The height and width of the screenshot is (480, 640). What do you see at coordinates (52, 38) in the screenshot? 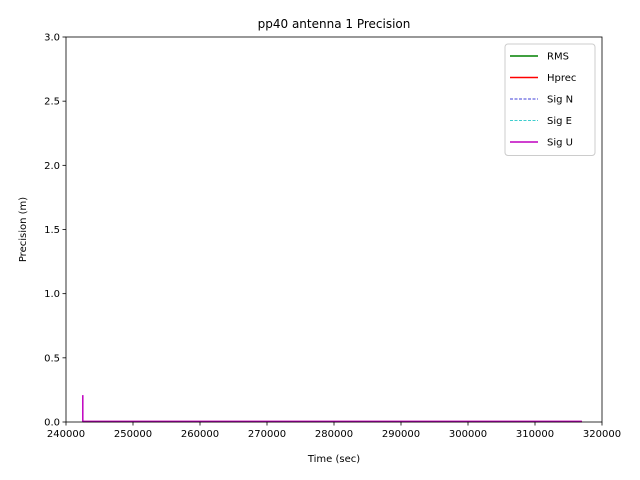
I see `y-tick-label: 3.0` at bounding box center [52, 38].